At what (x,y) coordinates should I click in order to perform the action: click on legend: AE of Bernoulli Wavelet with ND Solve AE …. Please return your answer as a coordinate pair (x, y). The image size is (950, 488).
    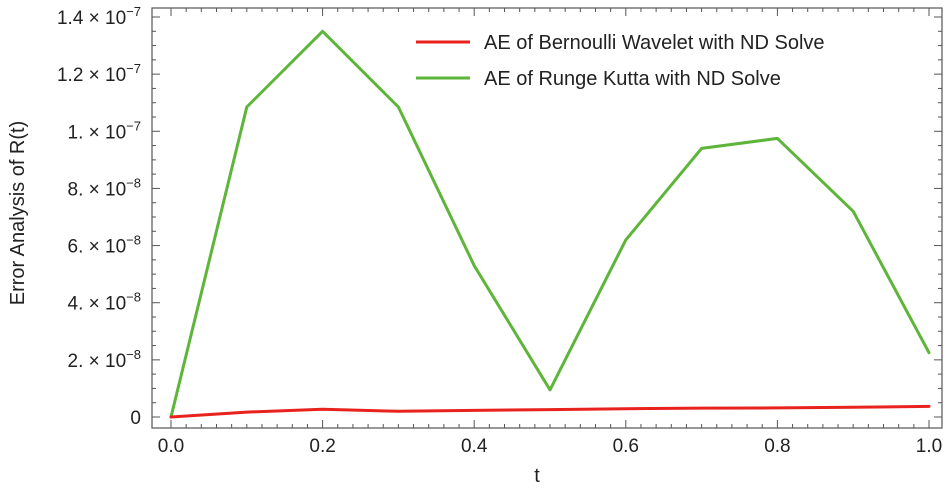
    Looking at the image, I should click on (620, 61).